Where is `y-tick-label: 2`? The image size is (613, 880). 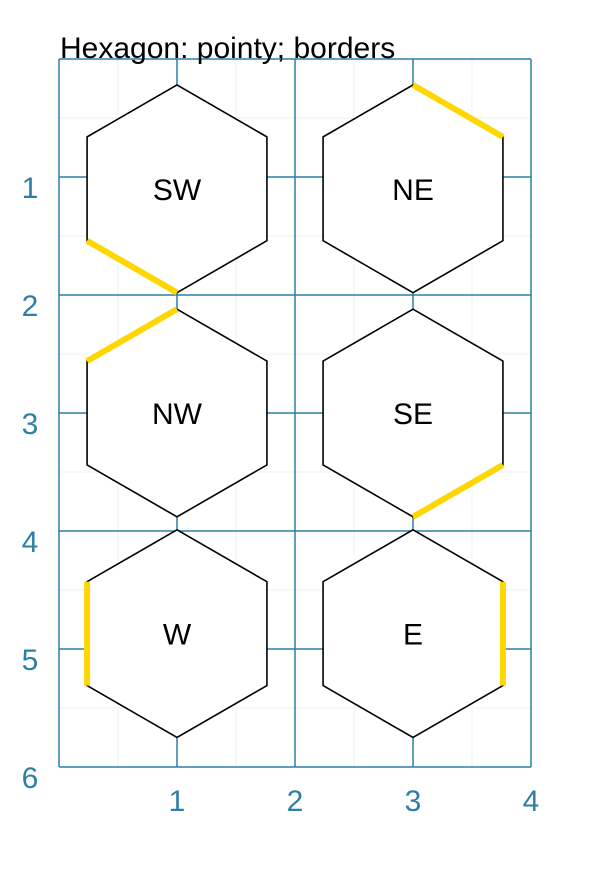
y-tick-label: 2 is located at coordinates (30, 306).